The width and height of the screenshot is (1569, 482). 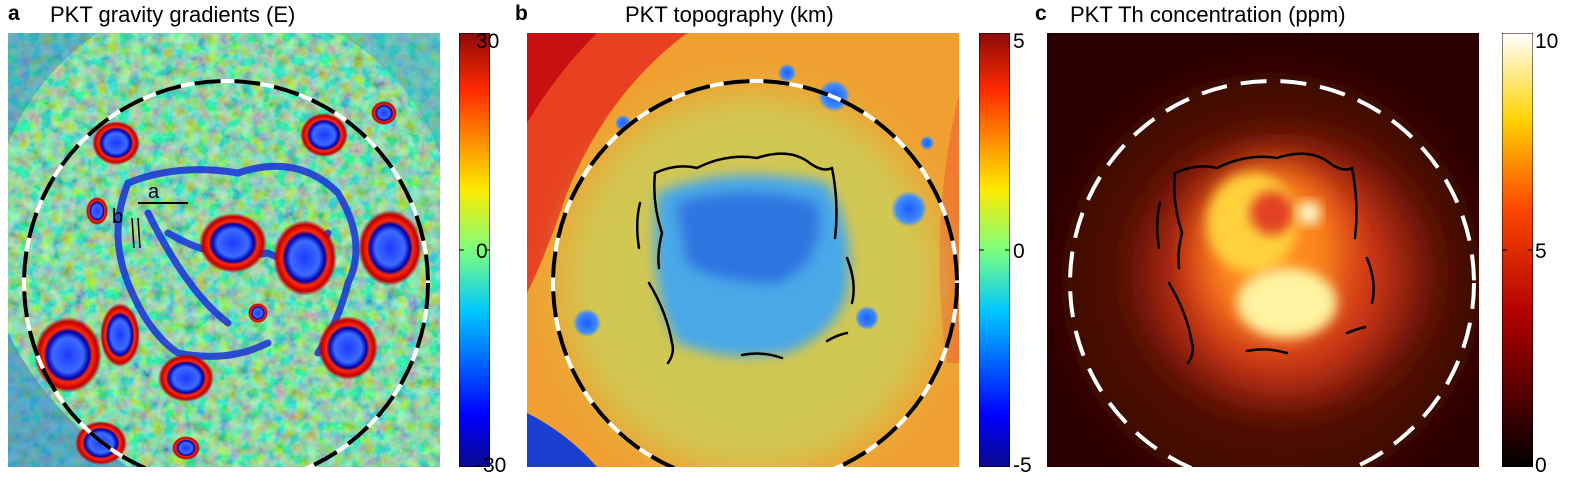 I want to click on panel-letter: c, so click(x=1041, y=13).